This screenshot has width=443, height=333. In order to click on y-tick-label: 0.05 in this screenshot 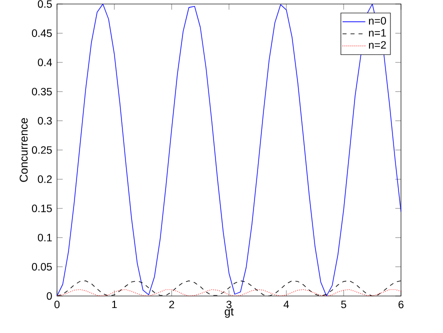, I will do `click(42, 267)`.